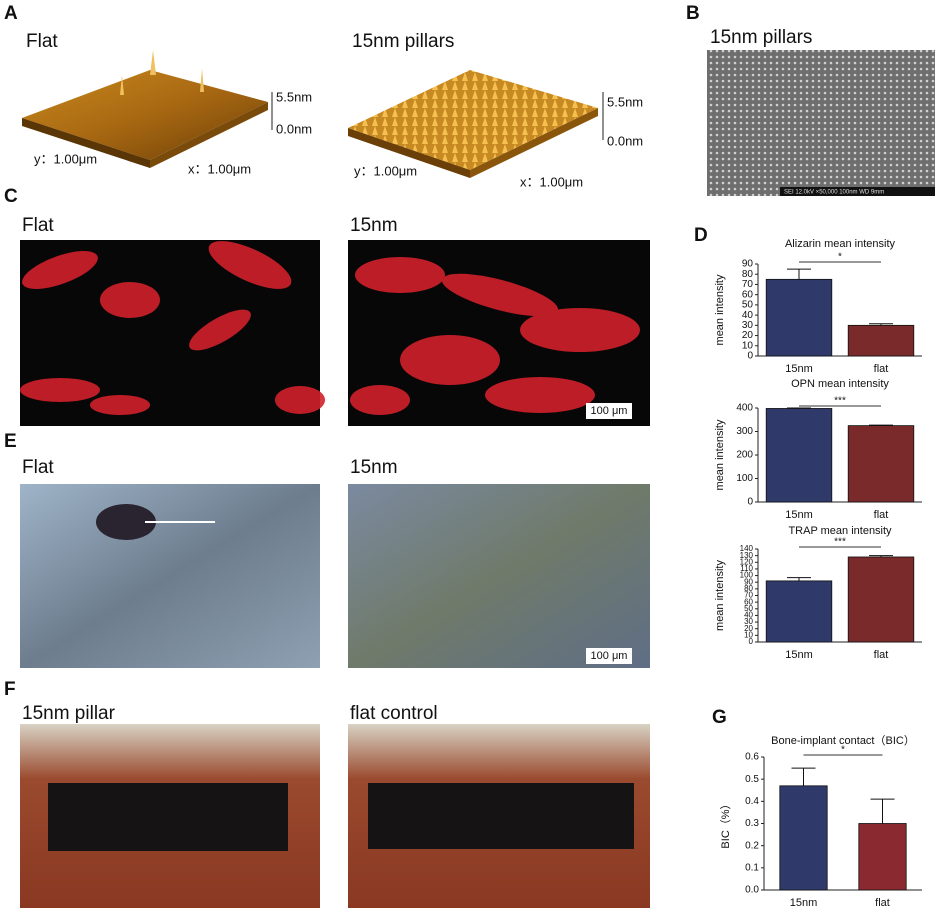 The width and height of the screenshot is (941, 914). Describe the element at coordinates (843, 740) in the screenshot. I see `chart-title: Bone-implant contact（BIC）` at that location.